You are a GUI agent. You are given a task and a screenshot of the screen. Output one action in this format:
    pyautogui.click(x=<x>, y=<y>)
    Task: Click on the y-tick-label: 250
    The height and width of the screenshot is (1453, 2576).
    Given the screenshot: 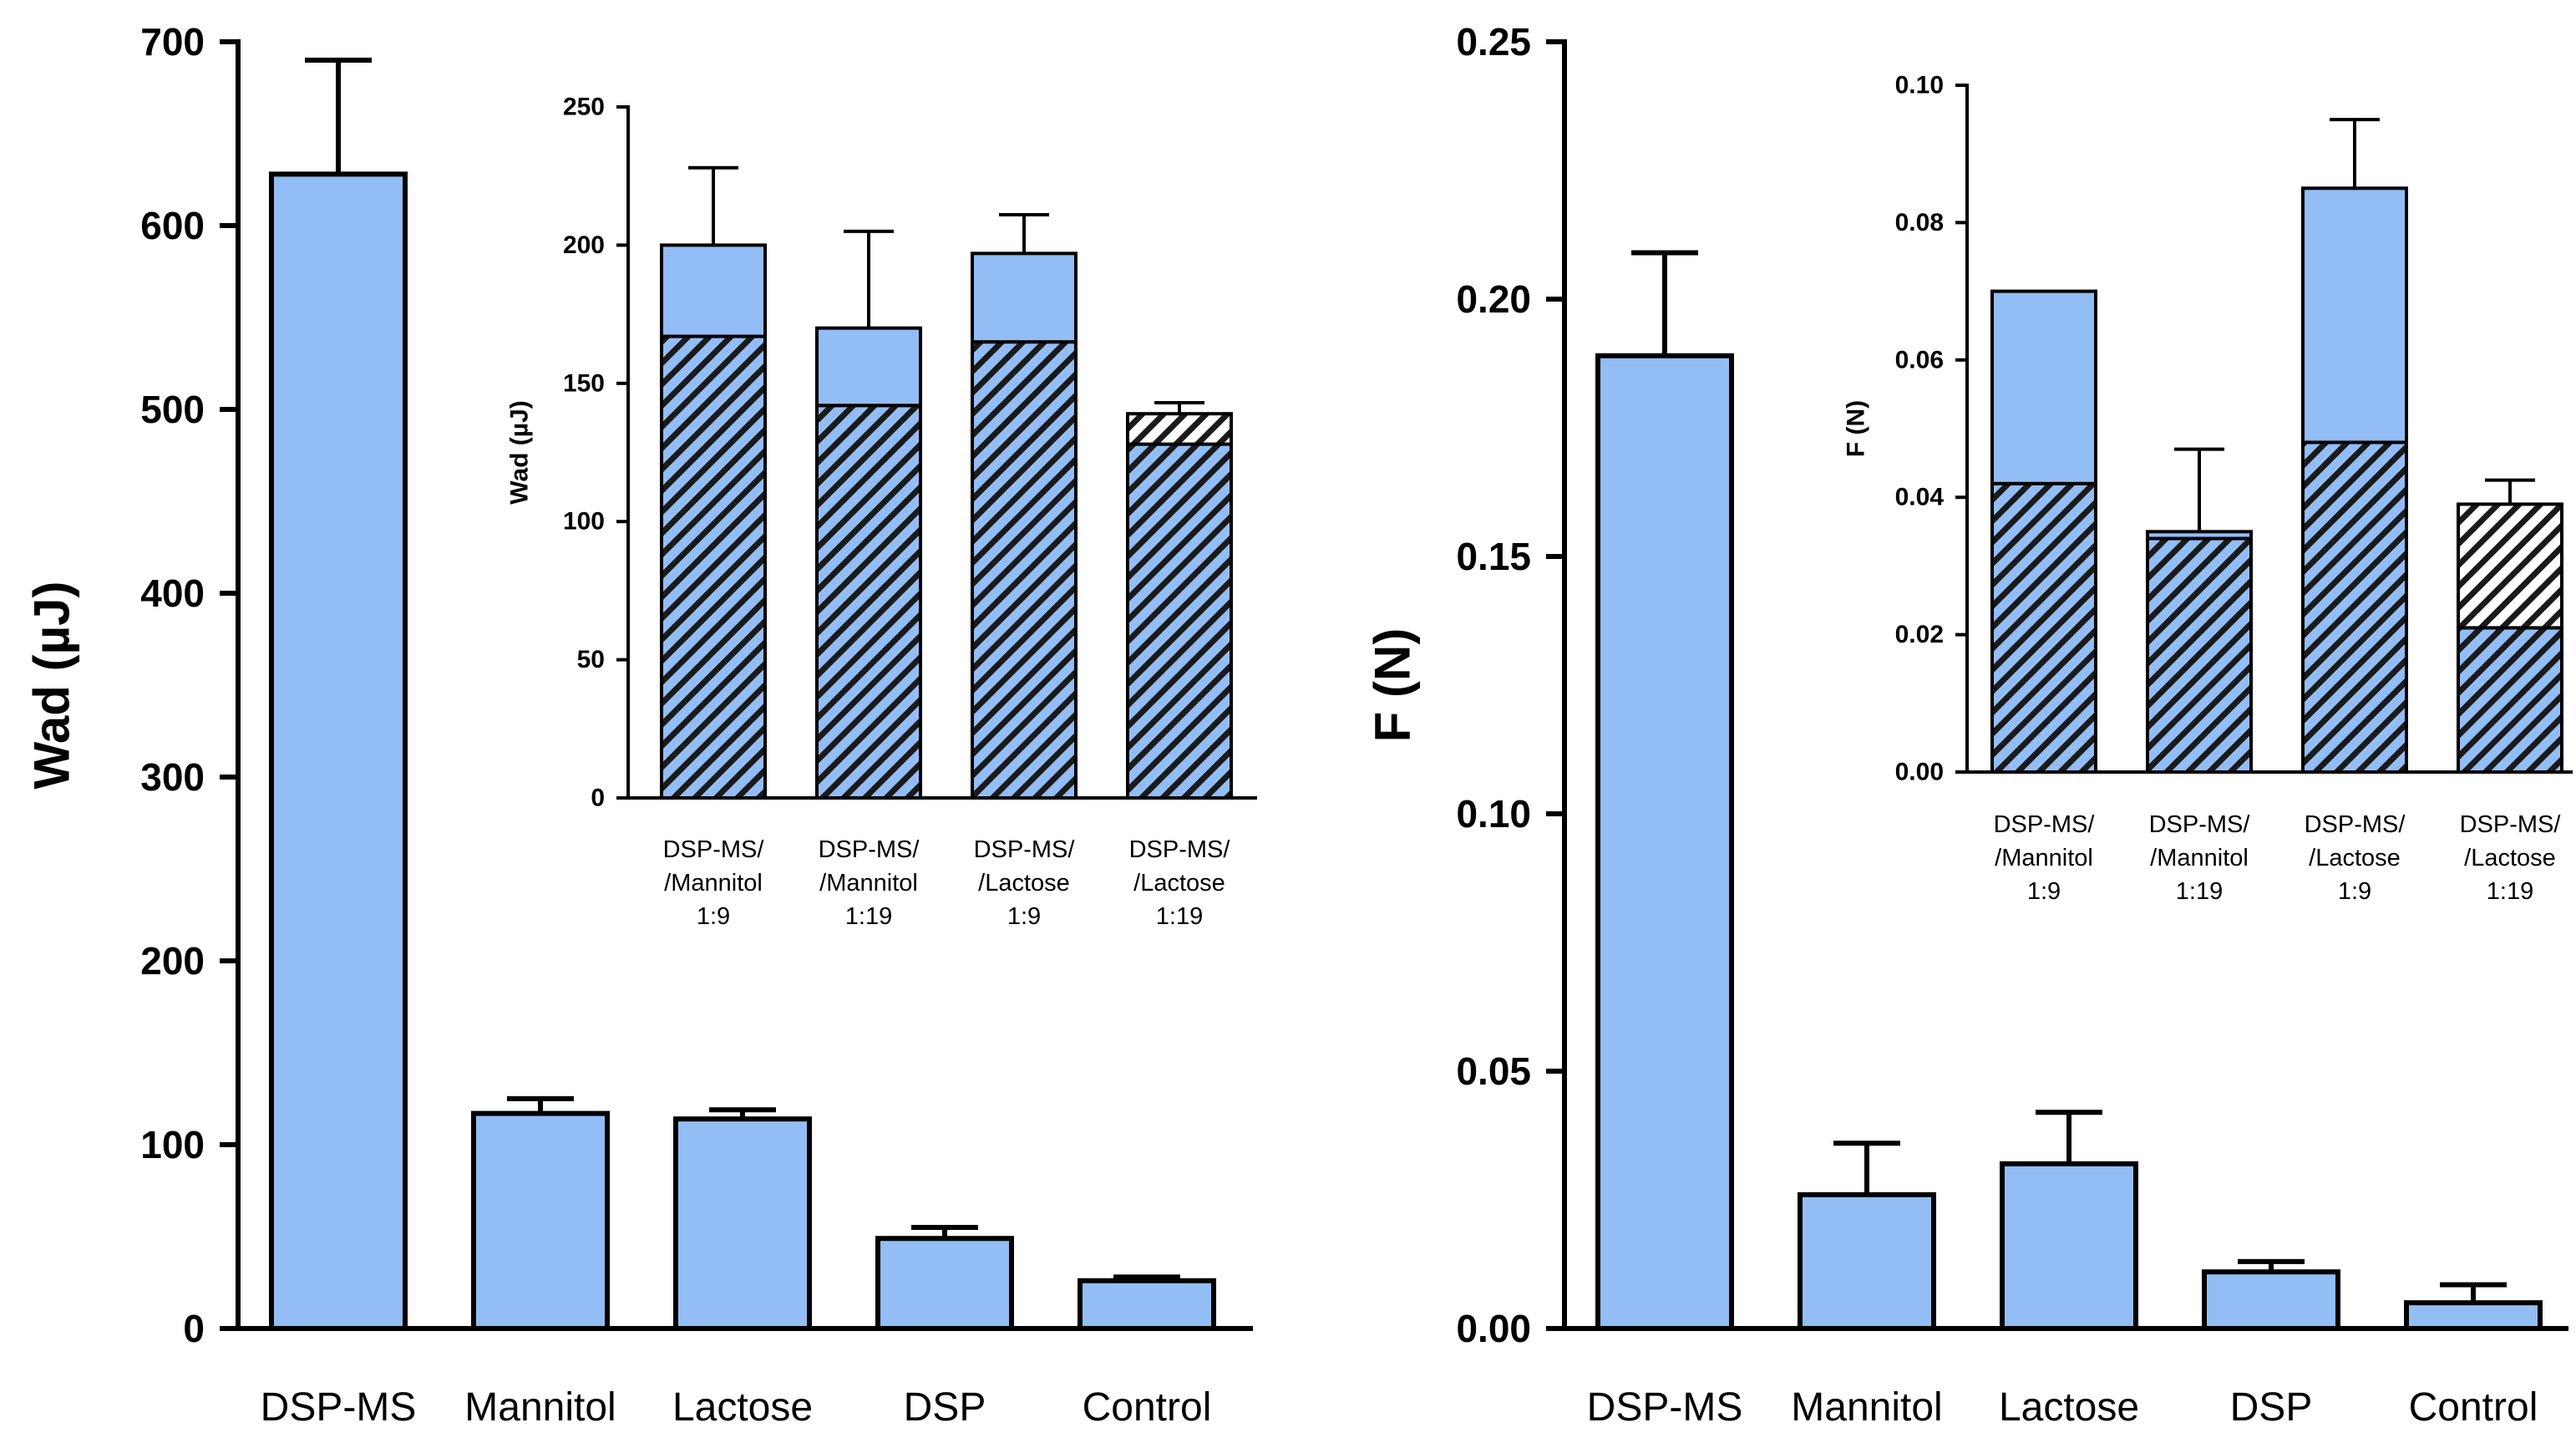 What is the action you would take?
    pyautogui.click(x=584, y=107)
    